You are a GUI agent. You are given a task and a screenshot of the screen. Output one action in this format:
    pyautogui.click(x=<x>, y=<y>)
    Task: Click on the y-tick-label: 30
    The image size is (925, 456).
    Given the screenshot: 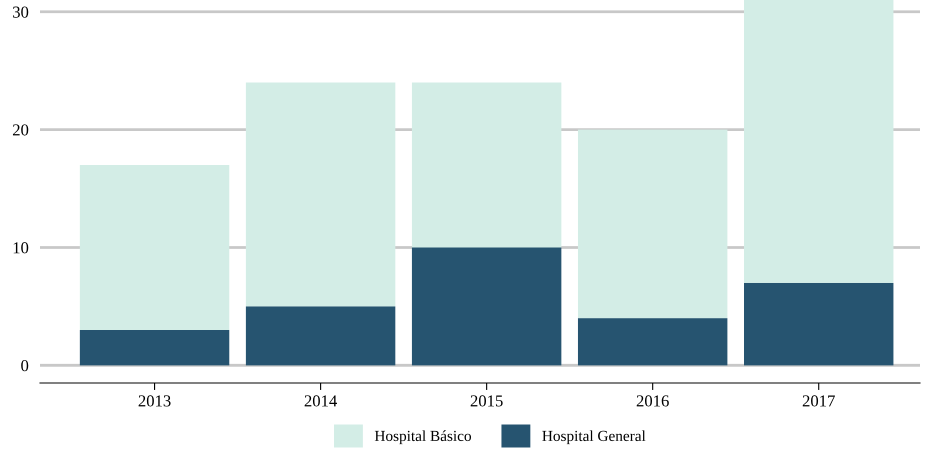 What is the action you would take?
    pyautogui.click(x=20, y=12)
    